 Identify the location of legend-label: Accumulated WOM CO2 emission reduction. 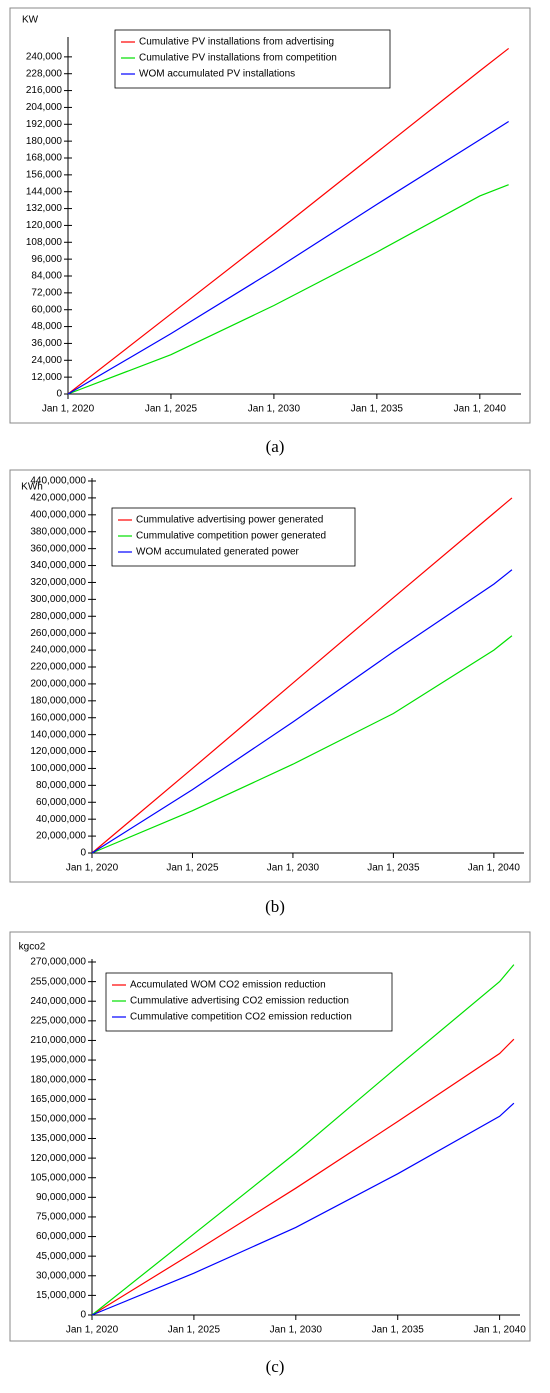
(228, 985).